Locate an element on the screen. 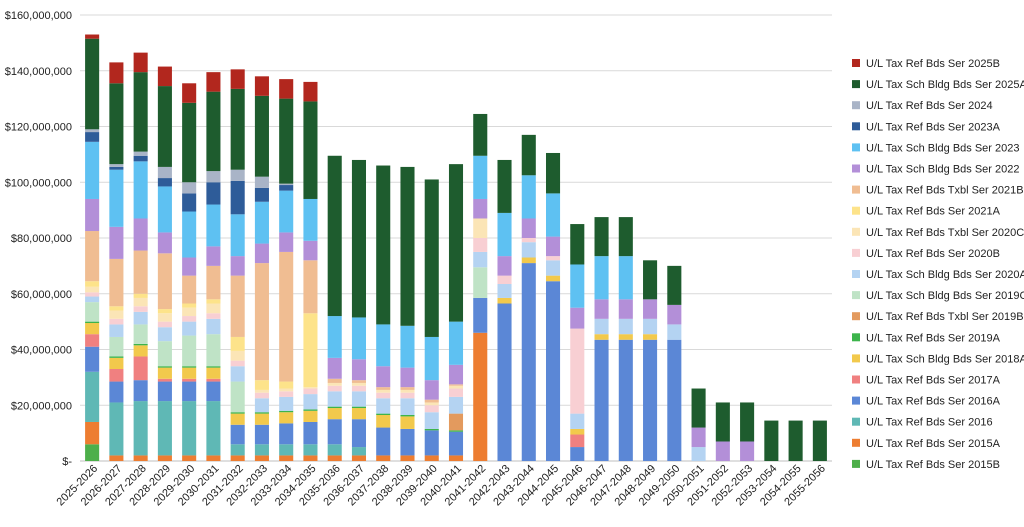  y-tick-label: $80,000,000 is located at coordinates (41, 239).